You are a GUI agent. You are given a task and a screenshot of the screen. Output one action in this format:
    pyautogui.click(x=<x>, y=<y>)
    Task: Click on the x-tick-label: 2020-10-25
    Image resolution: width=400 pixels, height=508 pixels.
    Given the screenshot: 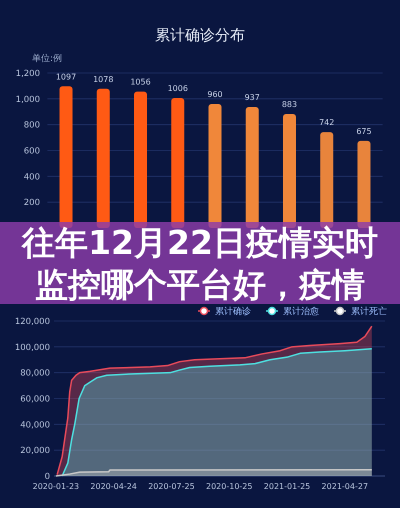 What is the action you would take?
    pyautogui.click(x=229, y=486)
    